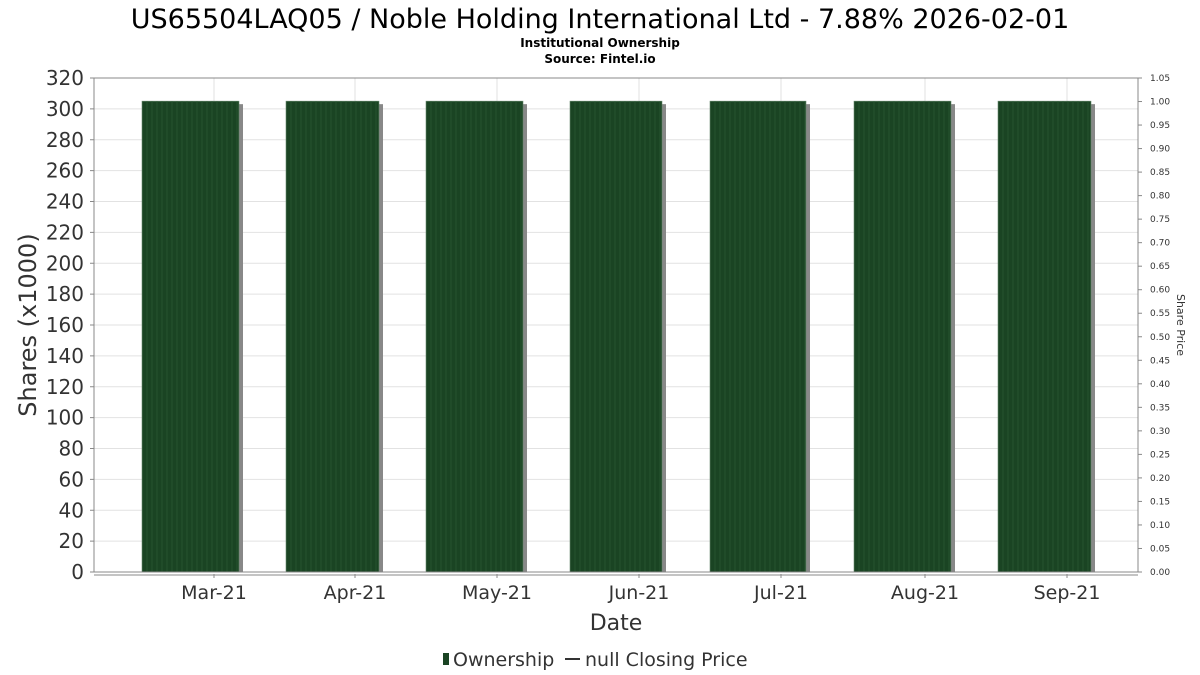 The width and height of the screenshot is (1200, 675). I want to click on x-tick-label: Sep-21, so click(1067, 593).